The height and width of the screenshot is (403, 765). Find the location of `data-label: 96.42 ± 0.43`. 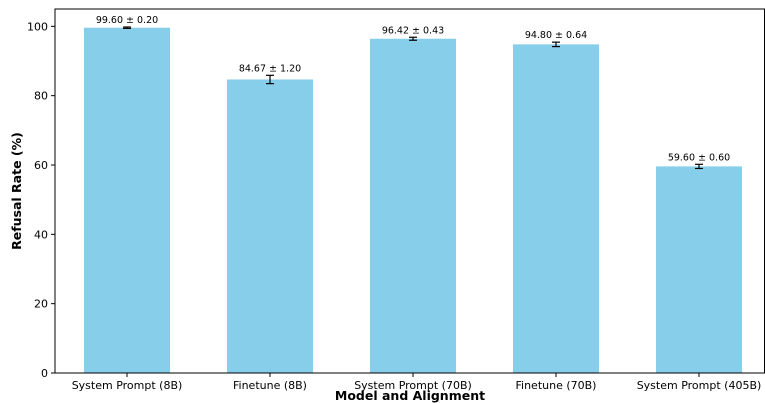

data-label: 96.42 ± 0.43 is located at coordinates (413, 30).